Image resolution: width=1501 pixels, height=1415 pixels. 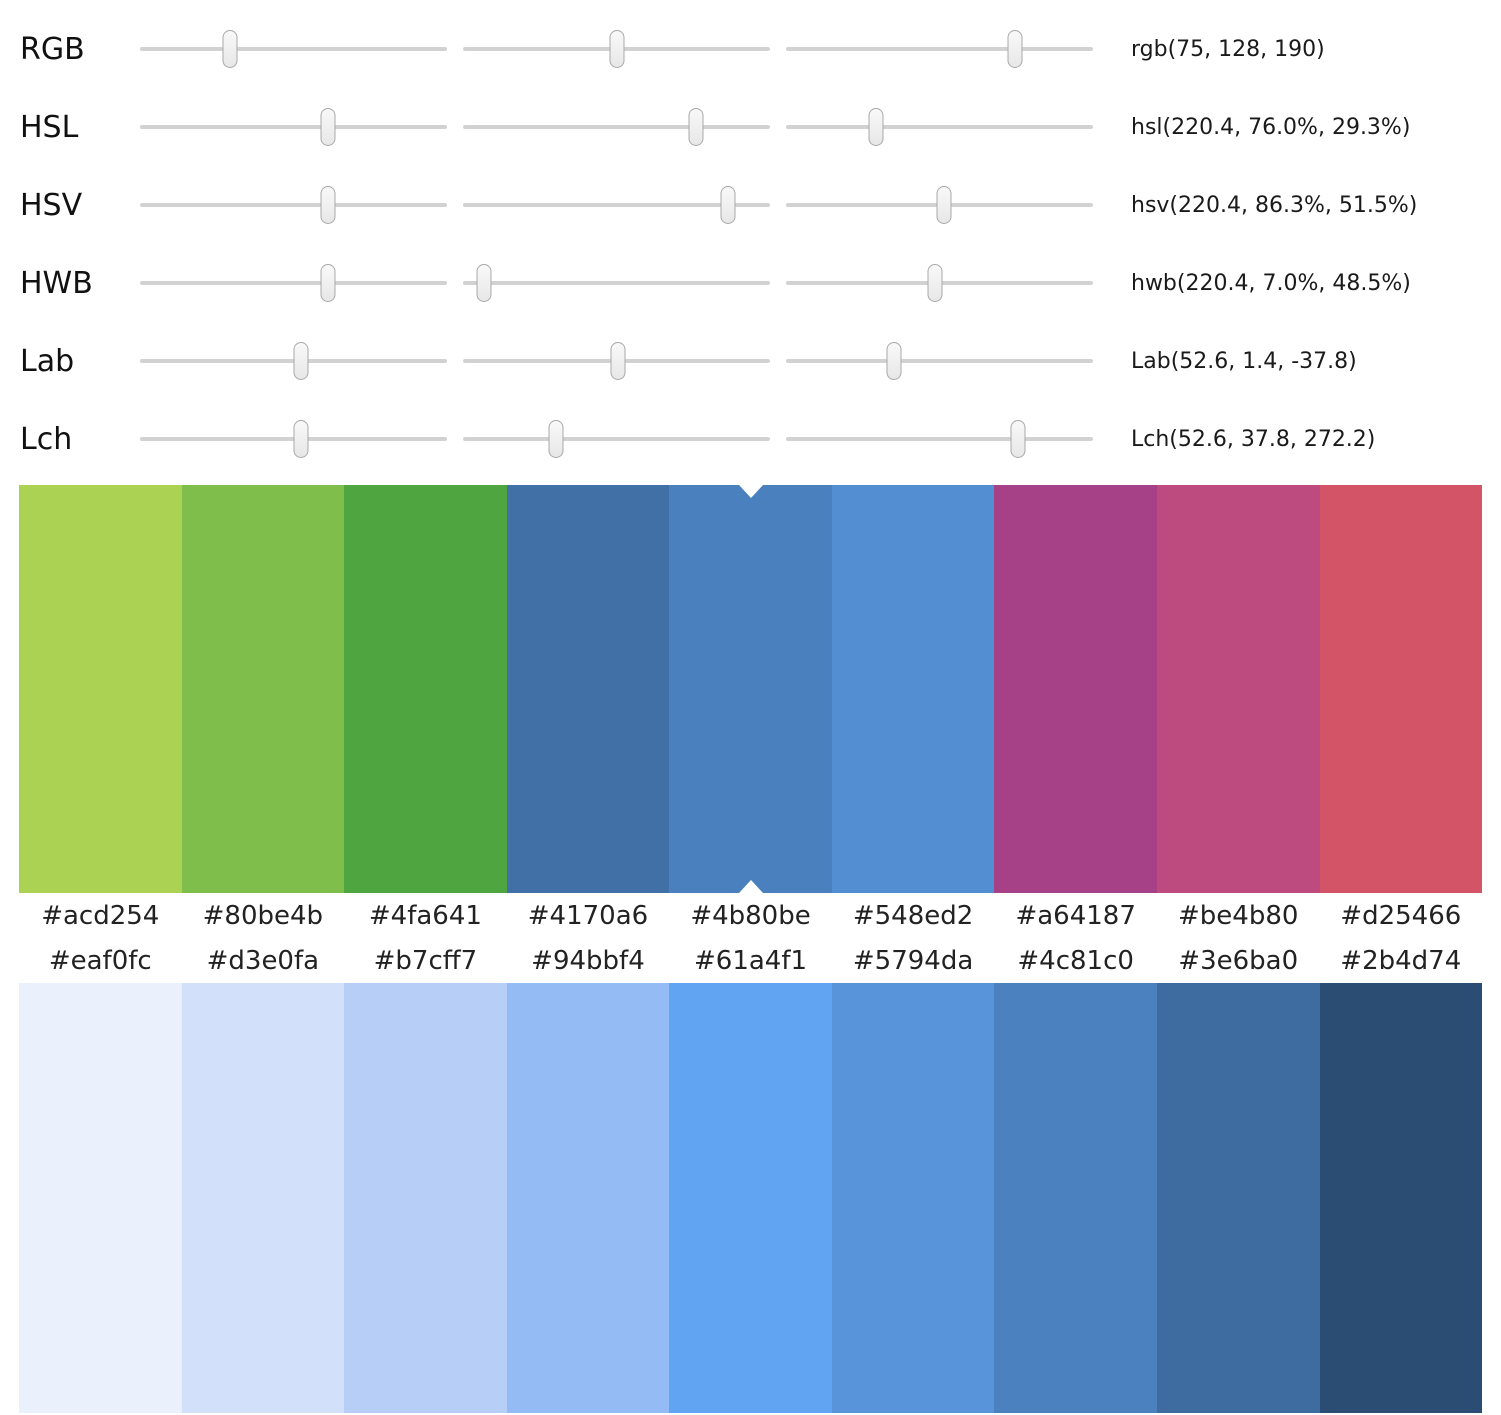 I want to click on swatch-hex-label: #3e6ba0, so click(x=1238, y=961).